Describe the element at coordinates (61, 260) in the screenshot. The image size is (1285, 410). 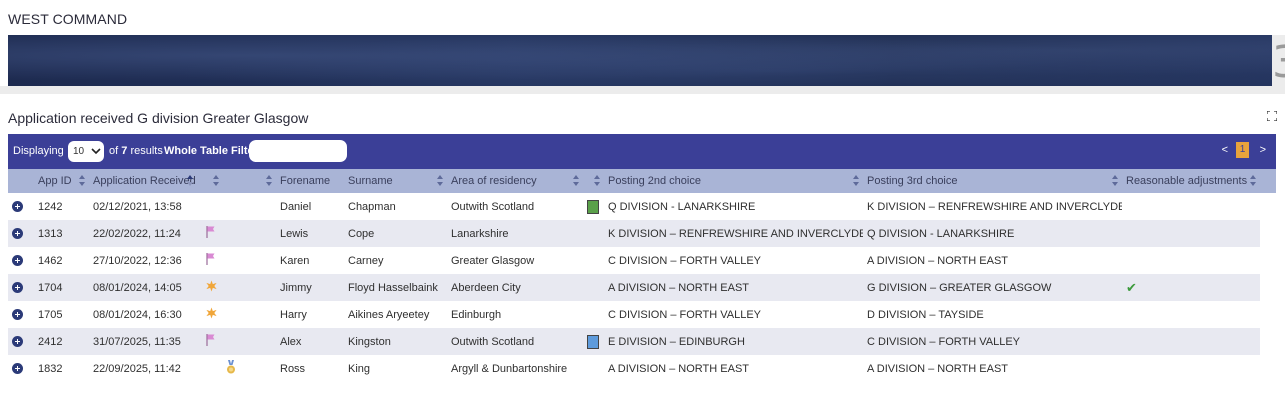
I see `cell-app-id: 1462` at that location.